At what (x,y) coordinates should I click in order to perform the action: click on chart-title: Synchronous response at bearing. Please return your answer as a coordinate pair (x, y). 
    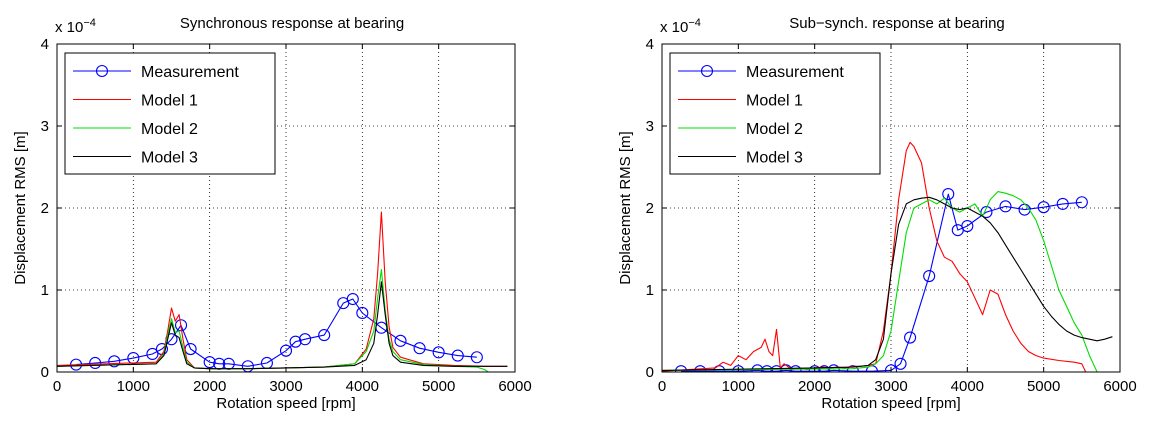
    Looking at the image, I should click on (292, 23).